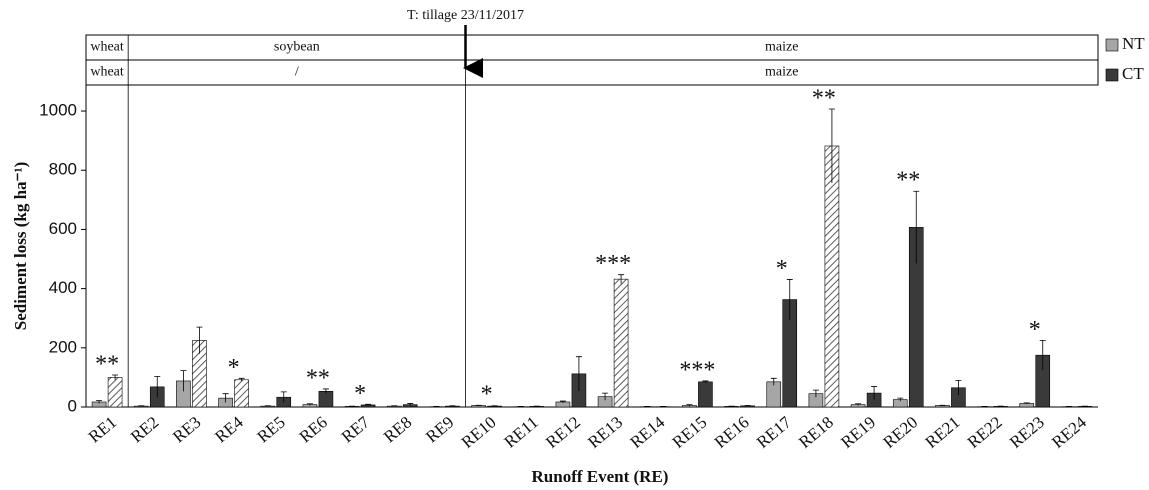  I want to click on period-label: wheat, so click(107, 72).